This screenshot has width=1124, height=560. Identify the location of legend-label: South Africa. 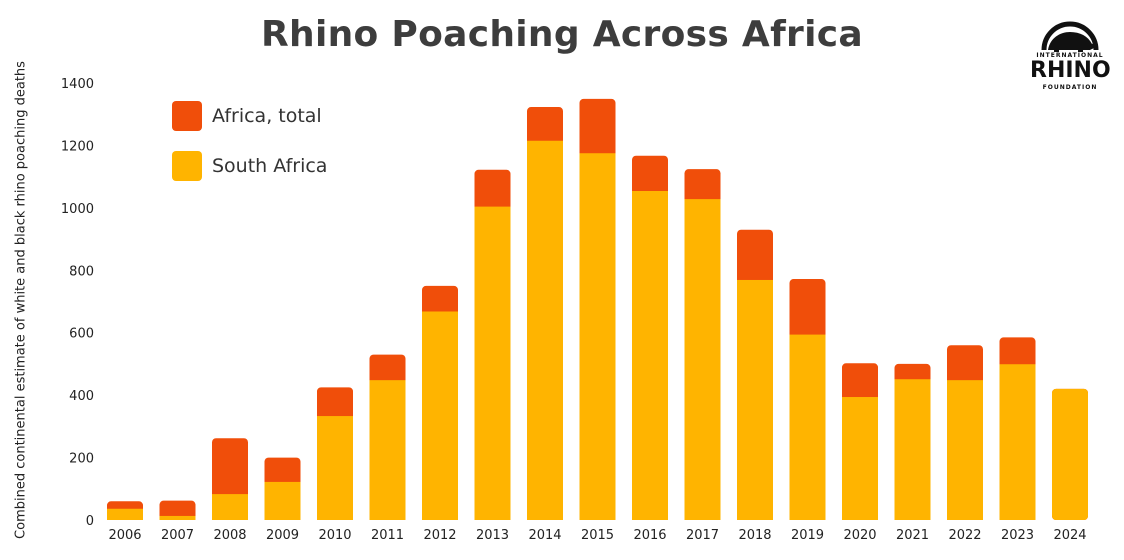
(269, 166).